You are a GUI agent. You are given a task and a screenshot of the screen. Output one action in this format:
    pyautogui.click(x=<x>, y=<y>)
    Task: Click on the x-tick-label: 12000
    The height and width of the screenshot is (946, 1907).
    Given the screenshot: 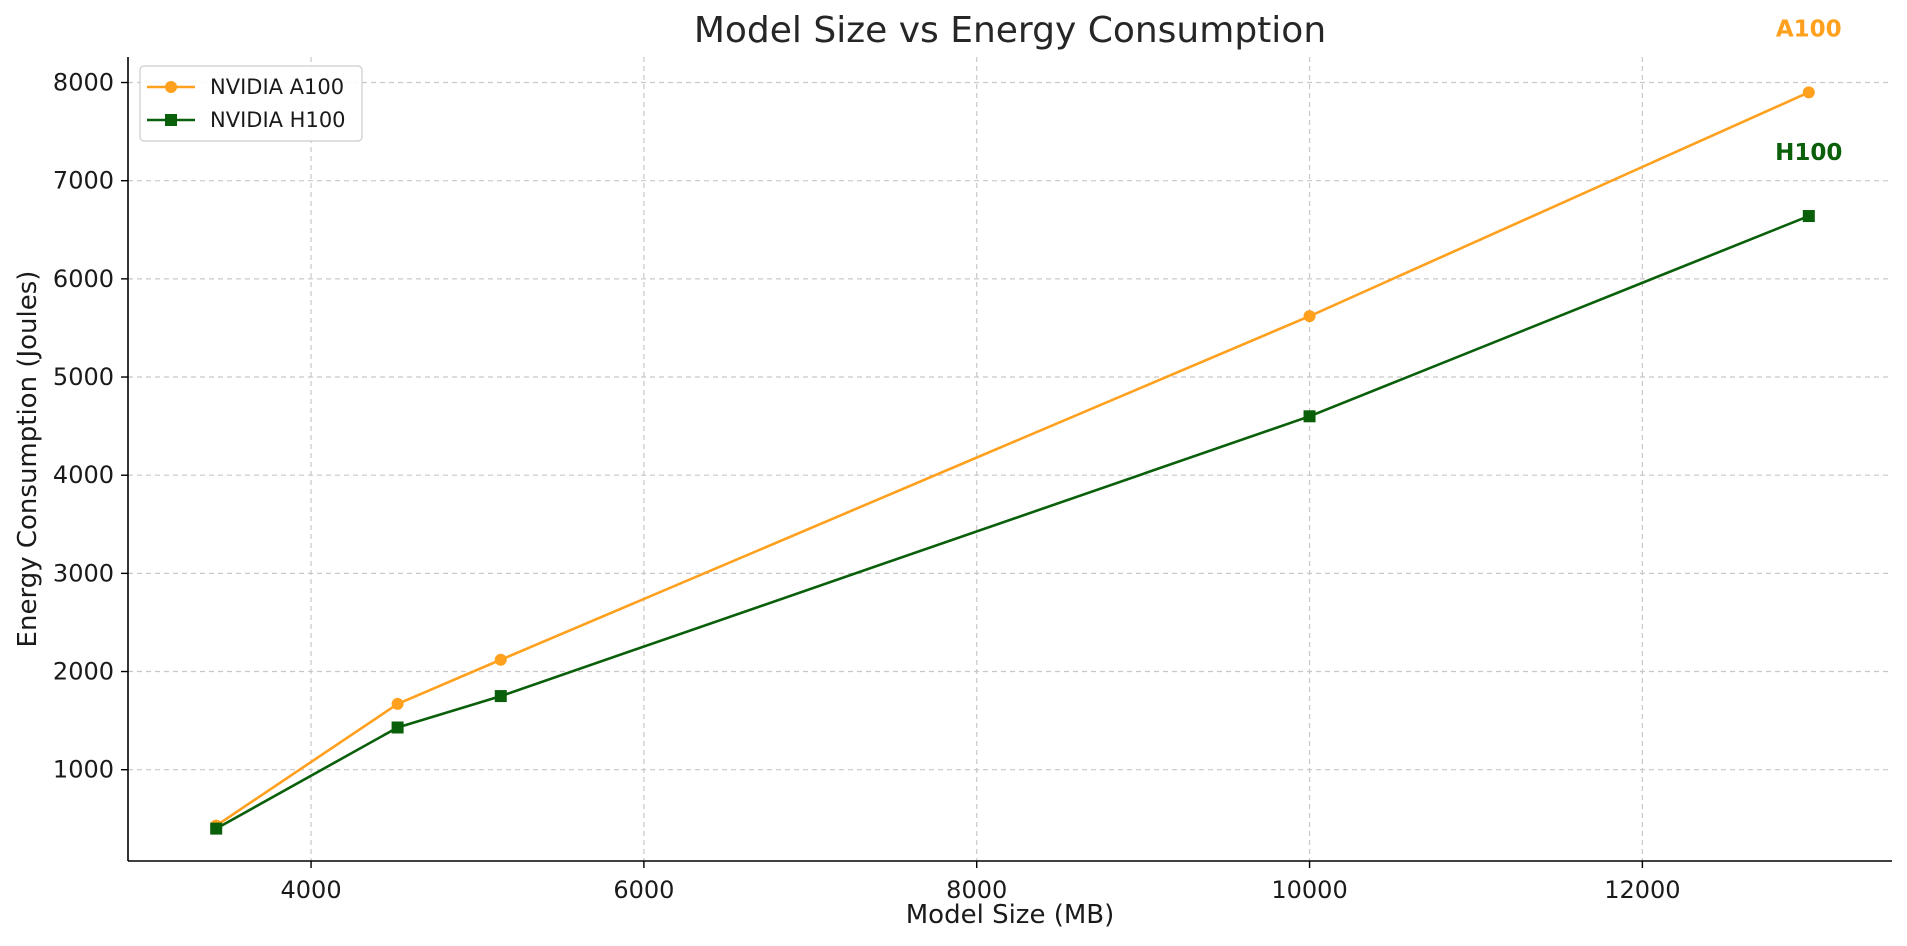 What is the action you would take?
    pyautogui.click(x=1642, y=890)
    